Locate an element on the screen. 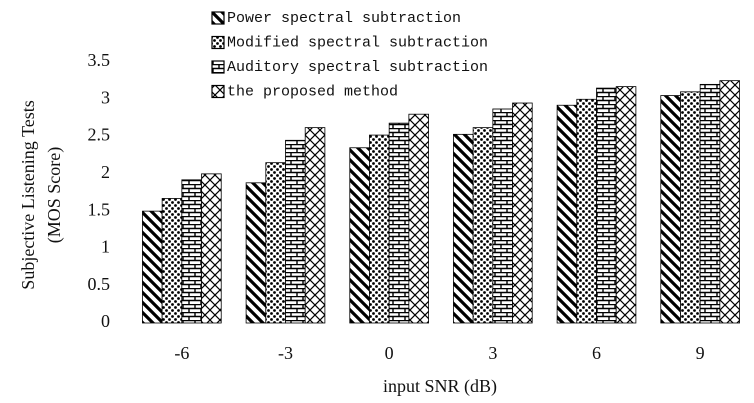  y-tick-label: 1.5 is located at coordinates (99, 209).